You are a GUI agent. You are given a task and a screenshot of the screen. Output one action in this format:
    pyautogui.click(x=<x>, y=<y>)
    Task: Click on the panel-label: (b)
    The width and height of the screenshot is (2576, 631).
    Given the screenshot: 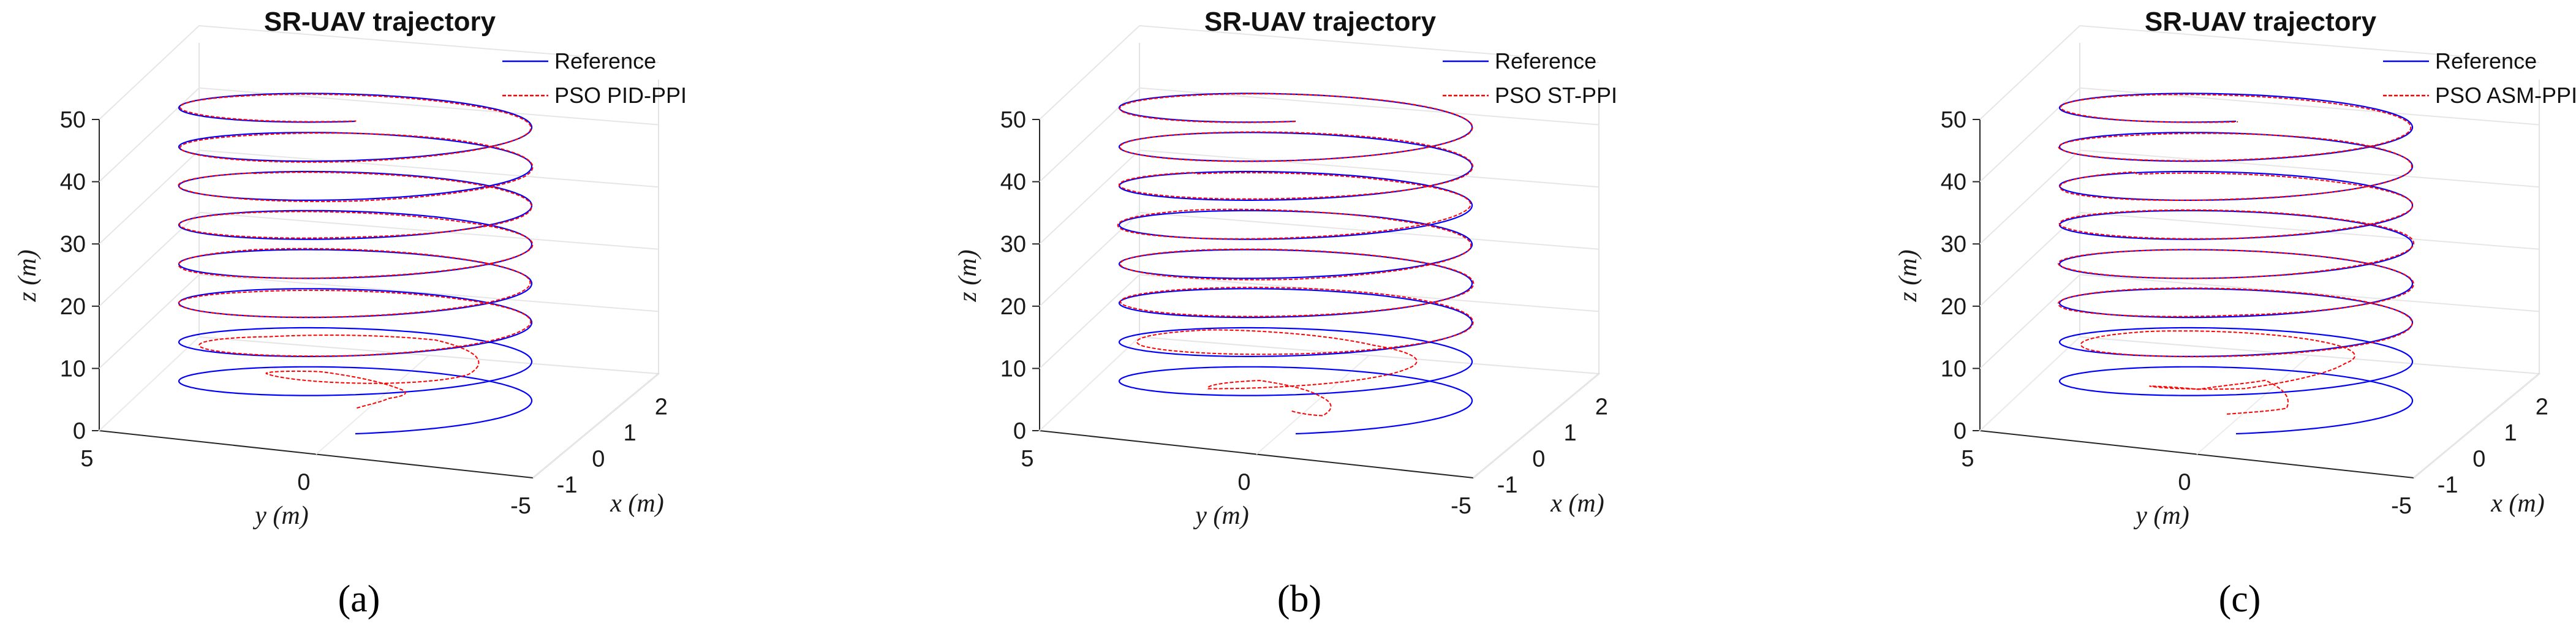 What is the action you would take?
    pyautogui.click(x=1299, y=599)
    